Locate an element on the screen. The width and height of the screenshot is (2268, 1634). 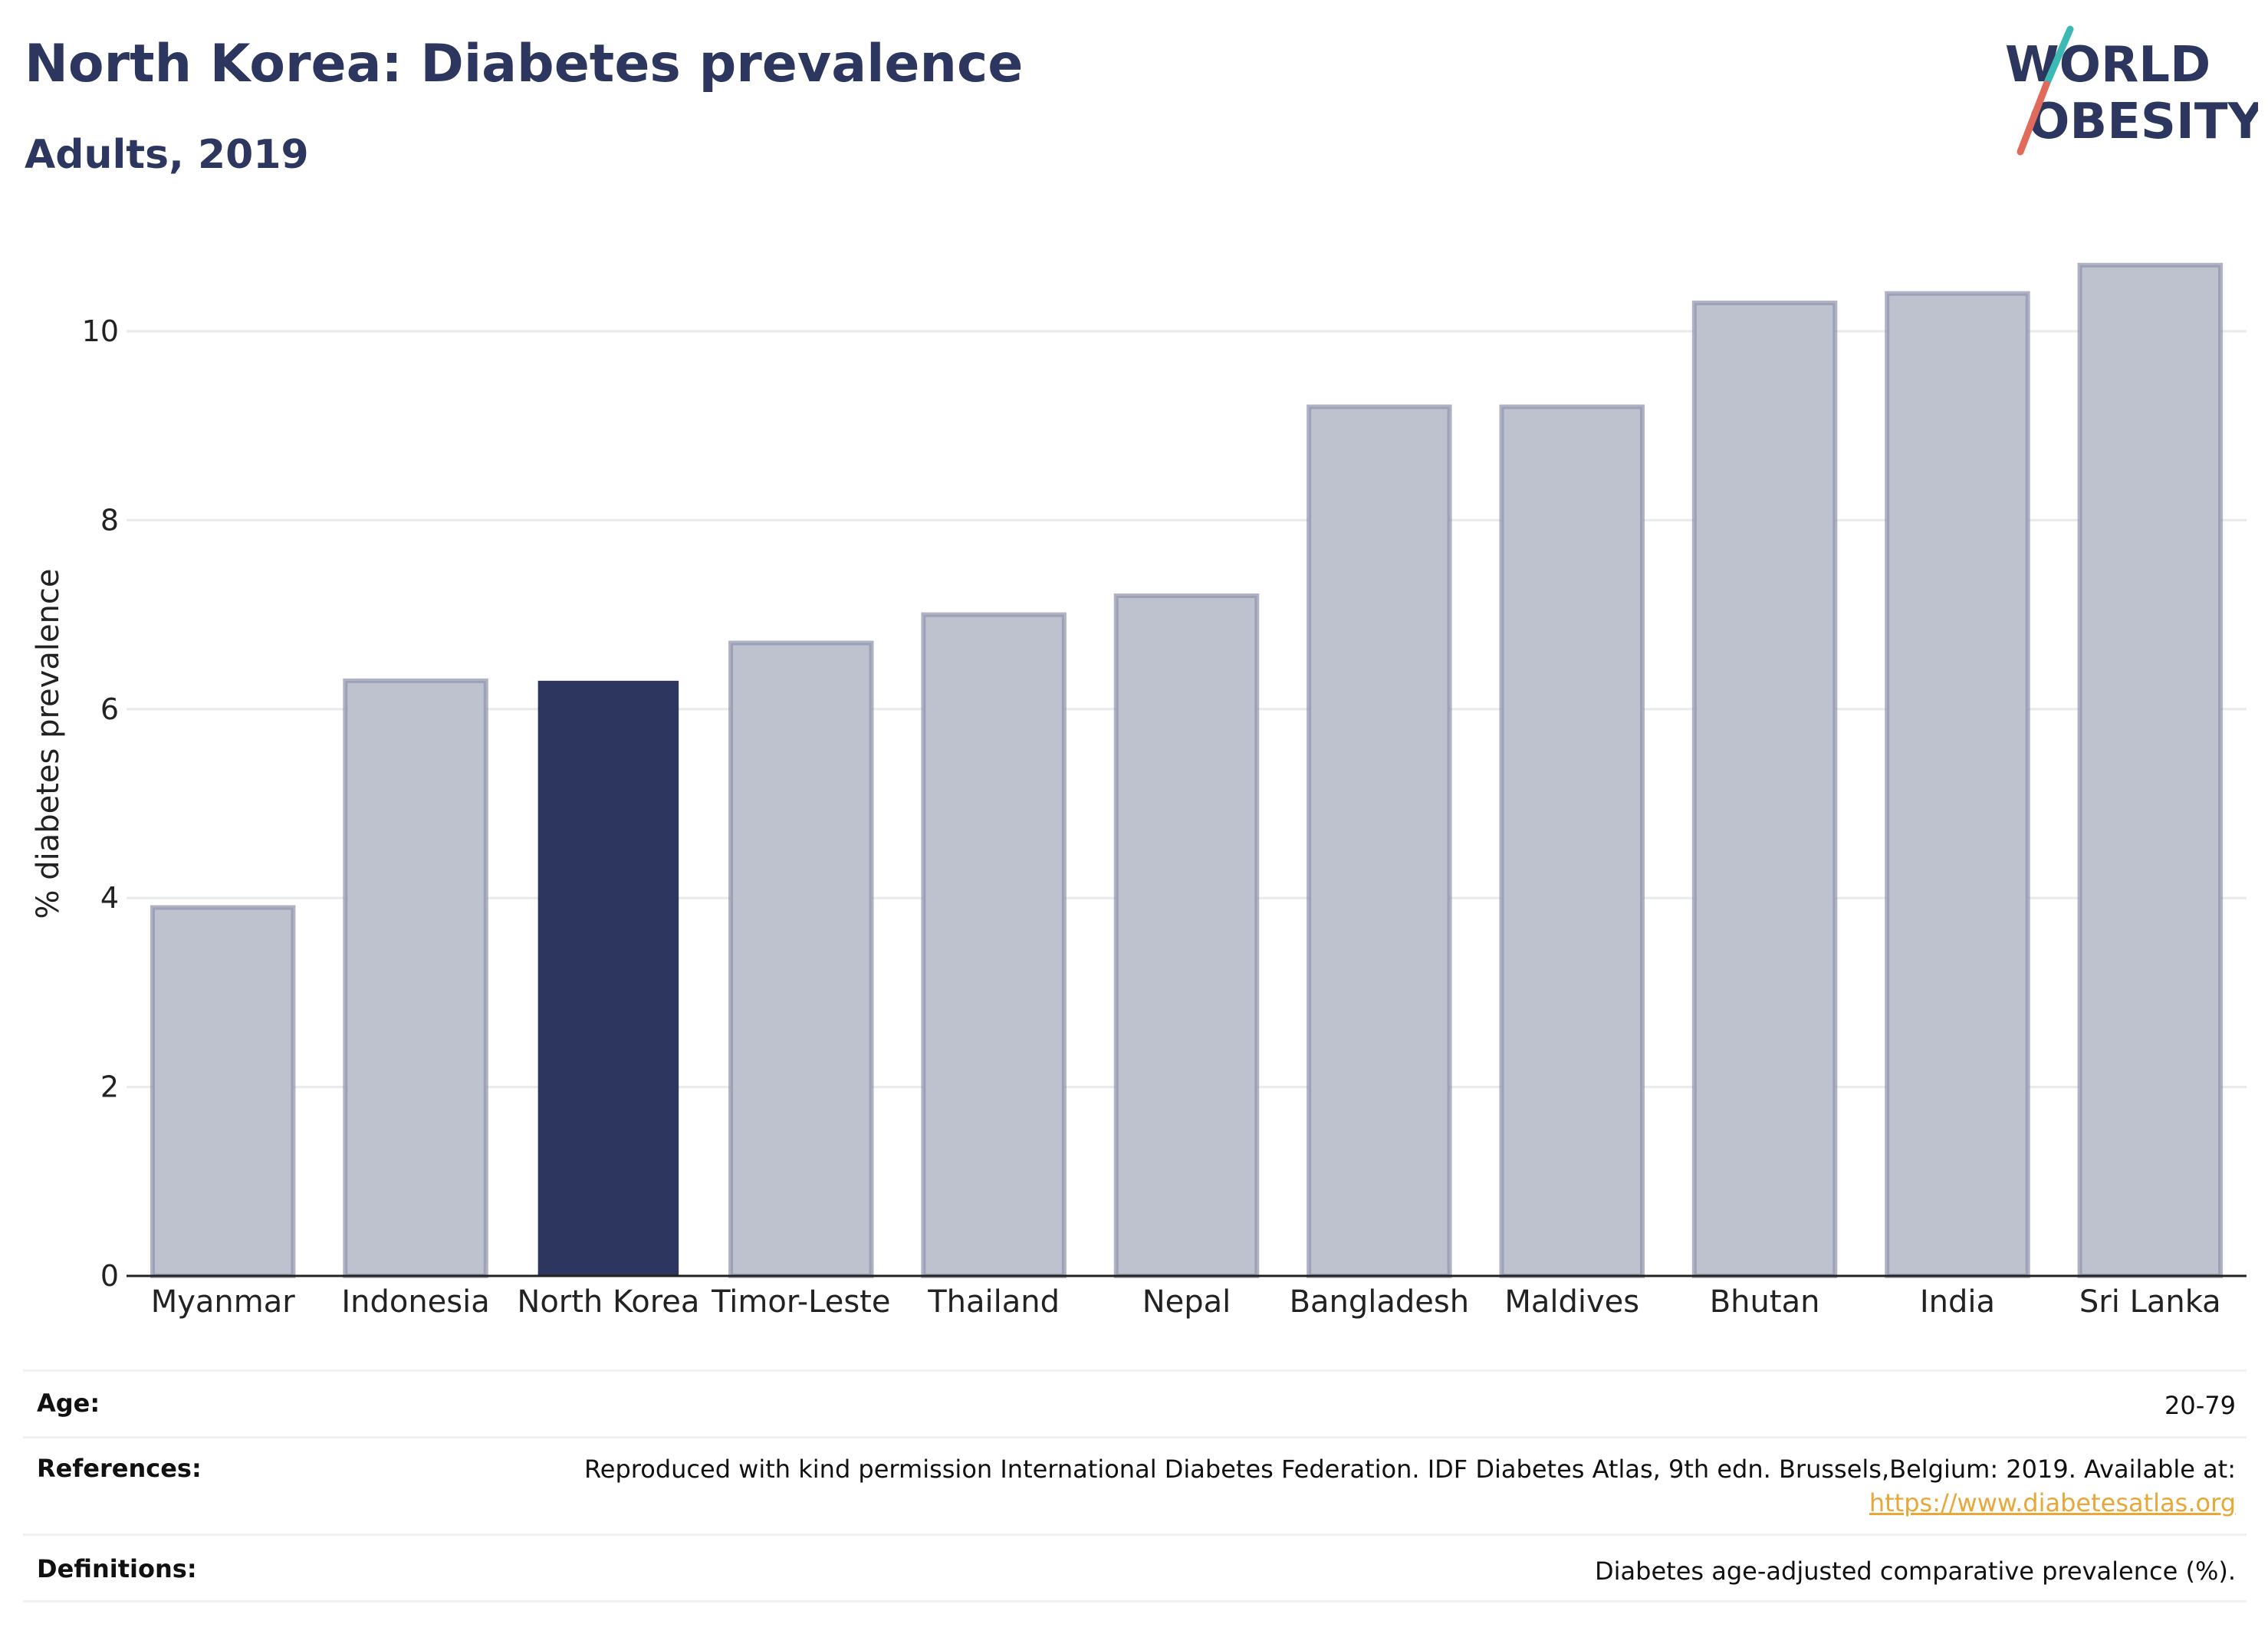
bar-bangladesh is located at coordinates (1379, 841).